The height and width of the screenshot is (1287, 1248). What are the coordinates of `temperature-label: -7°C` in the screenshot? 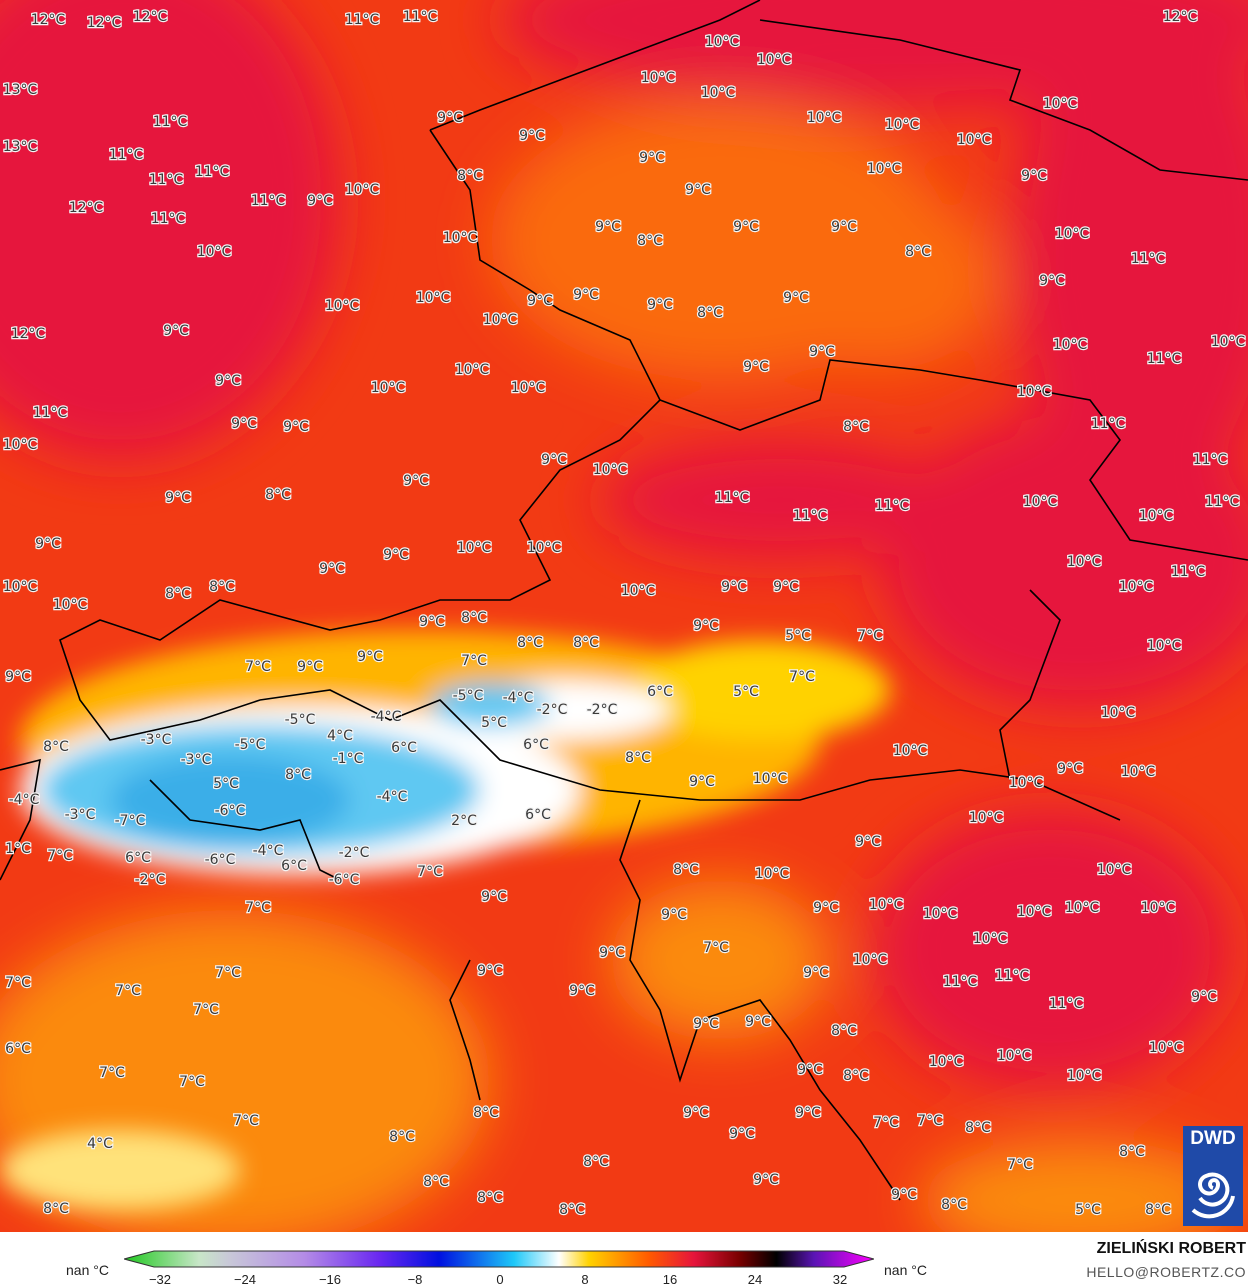 It's located at (130, 821).